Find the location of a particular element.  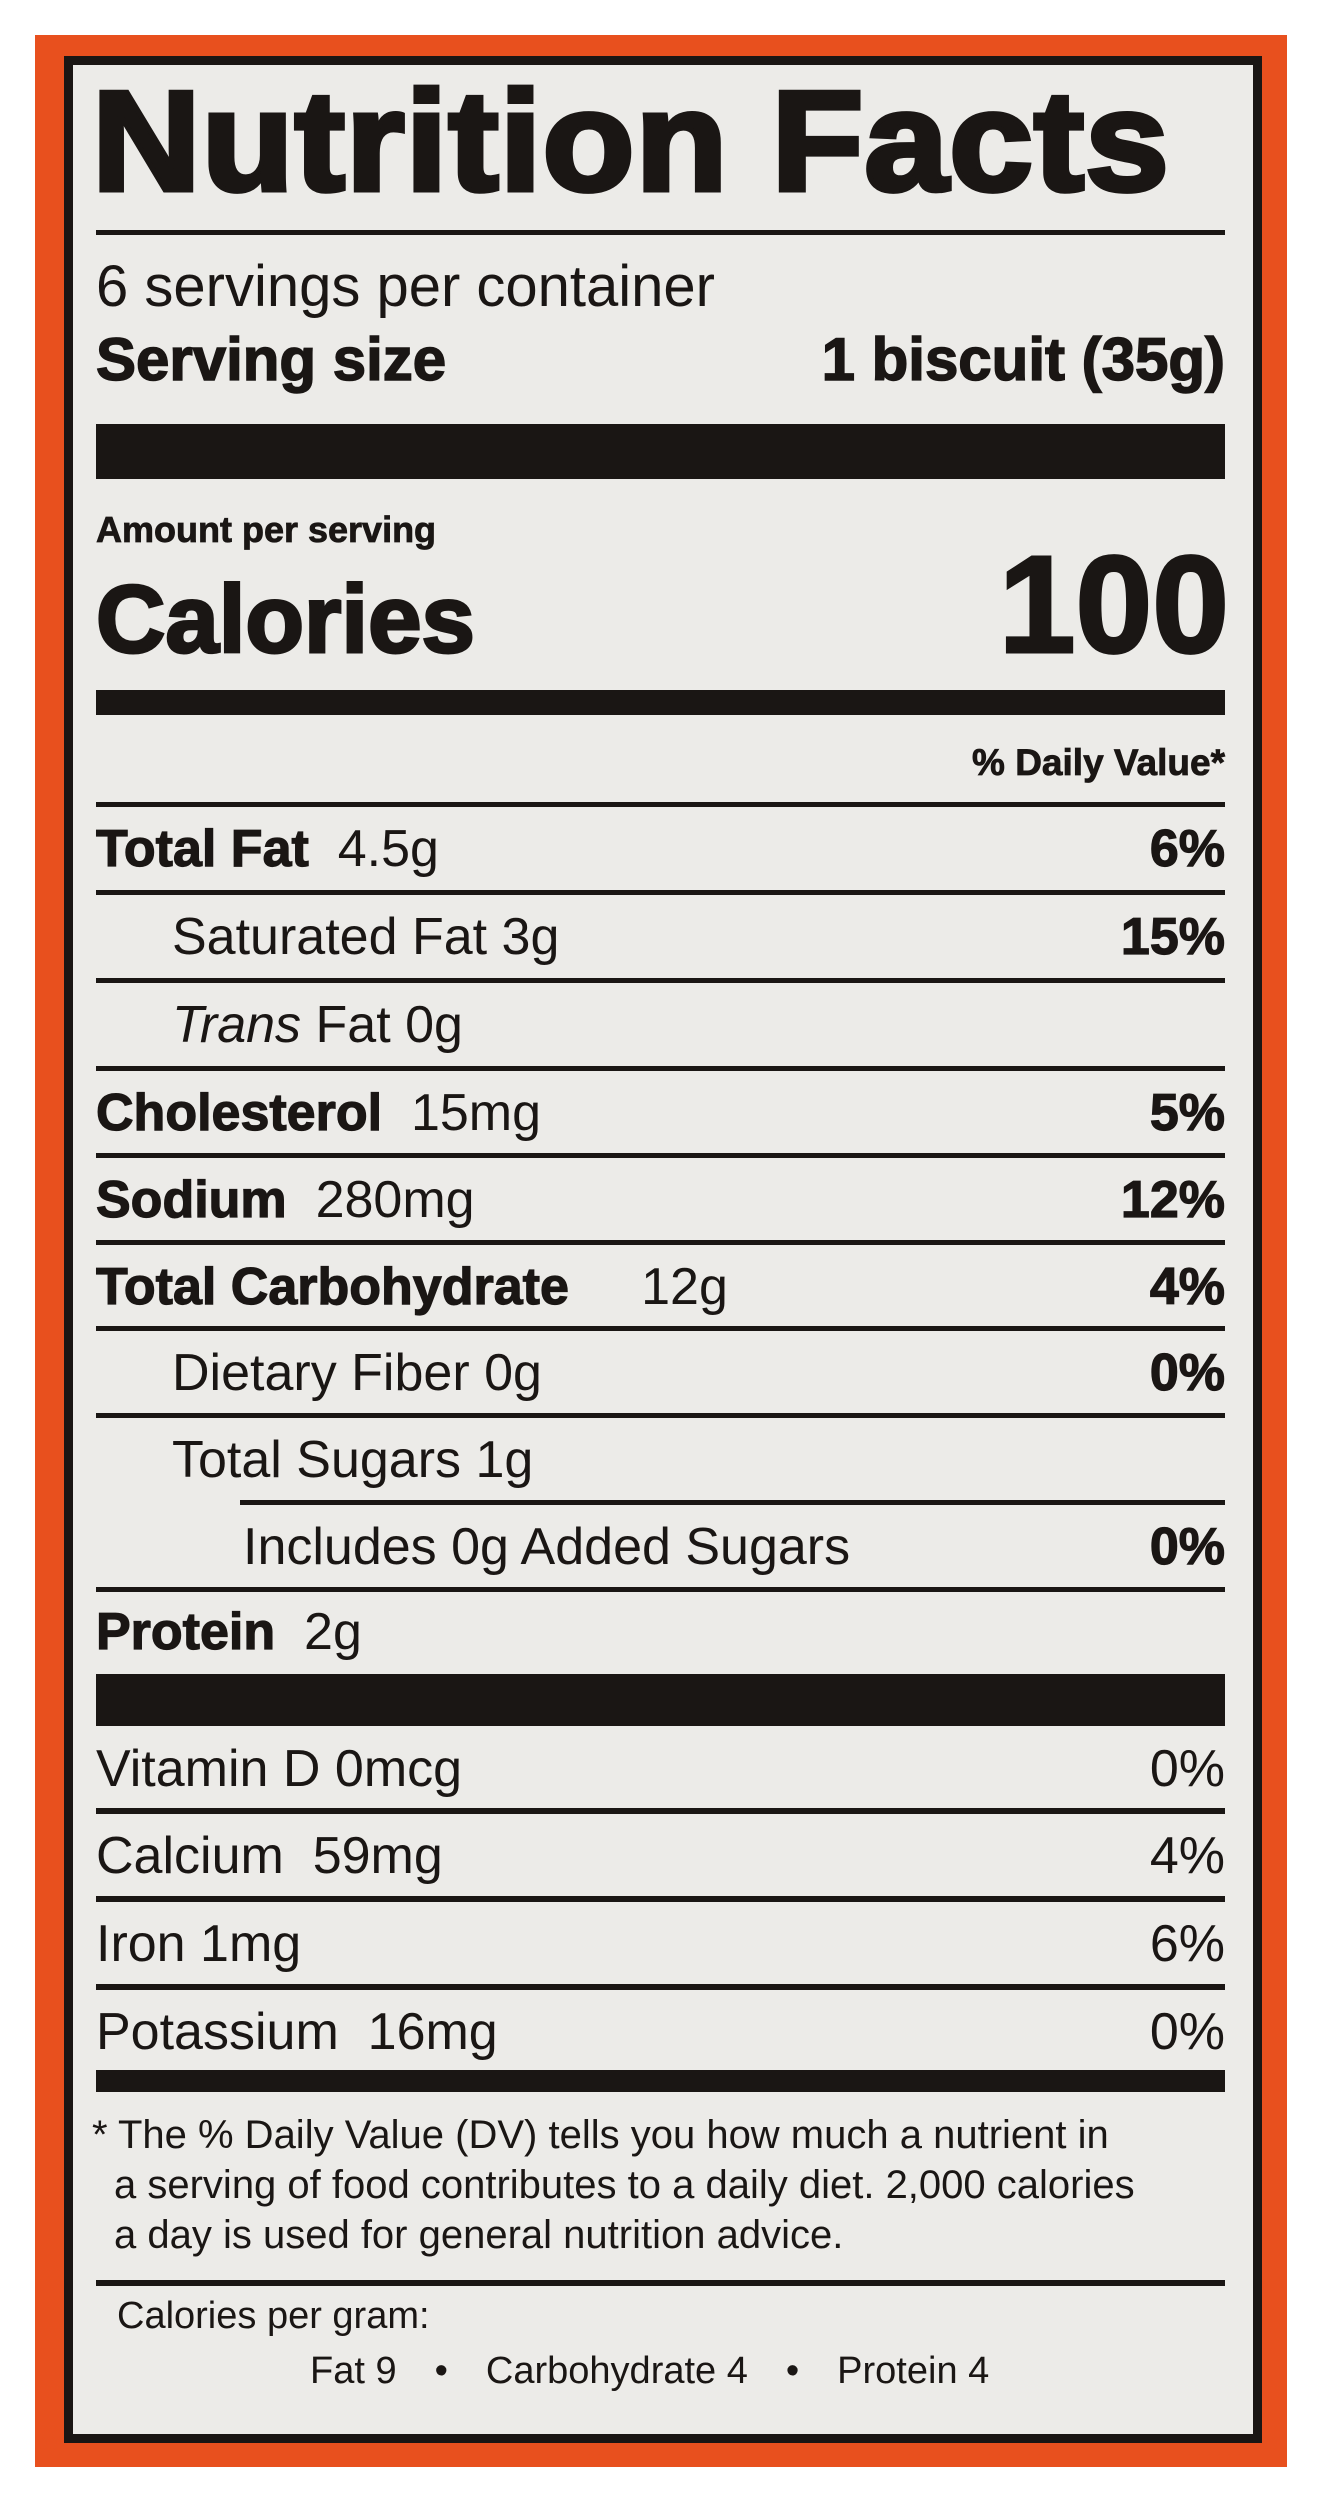

cpg-carbohydrate: Carbohydrate 4 is located at coordinates (616, 2371).